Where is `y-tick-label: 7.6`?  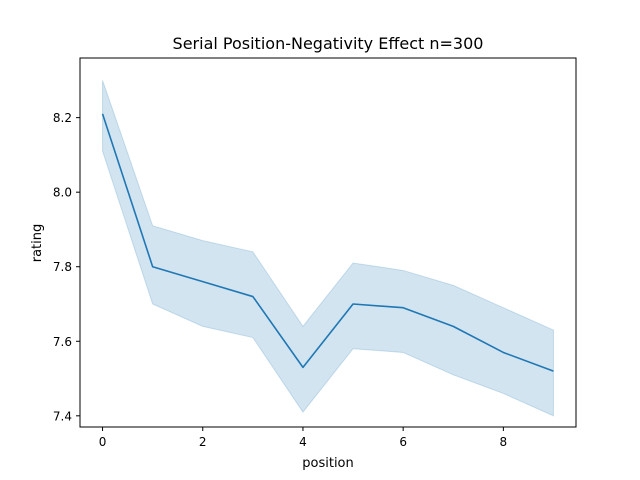 y-tick-label: 7.6 is located at coordinates (62, 342).